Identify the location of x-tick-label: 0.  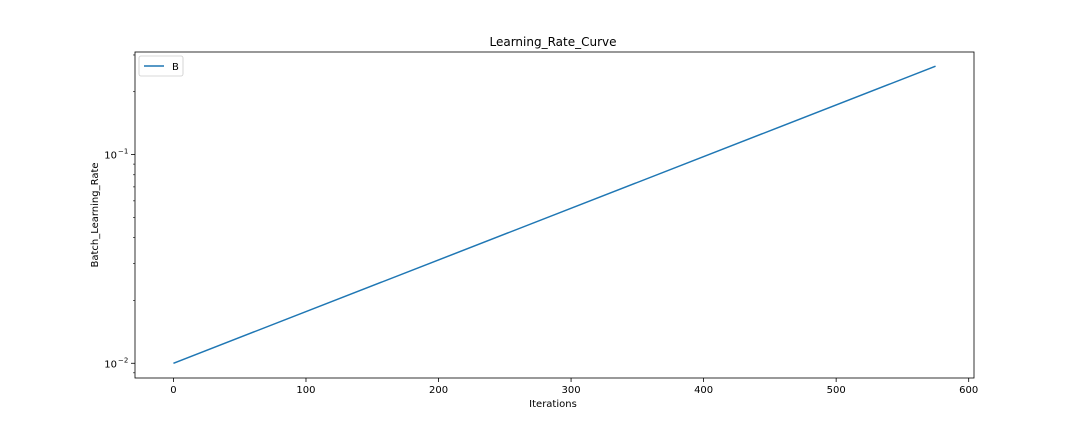
(173, 390).